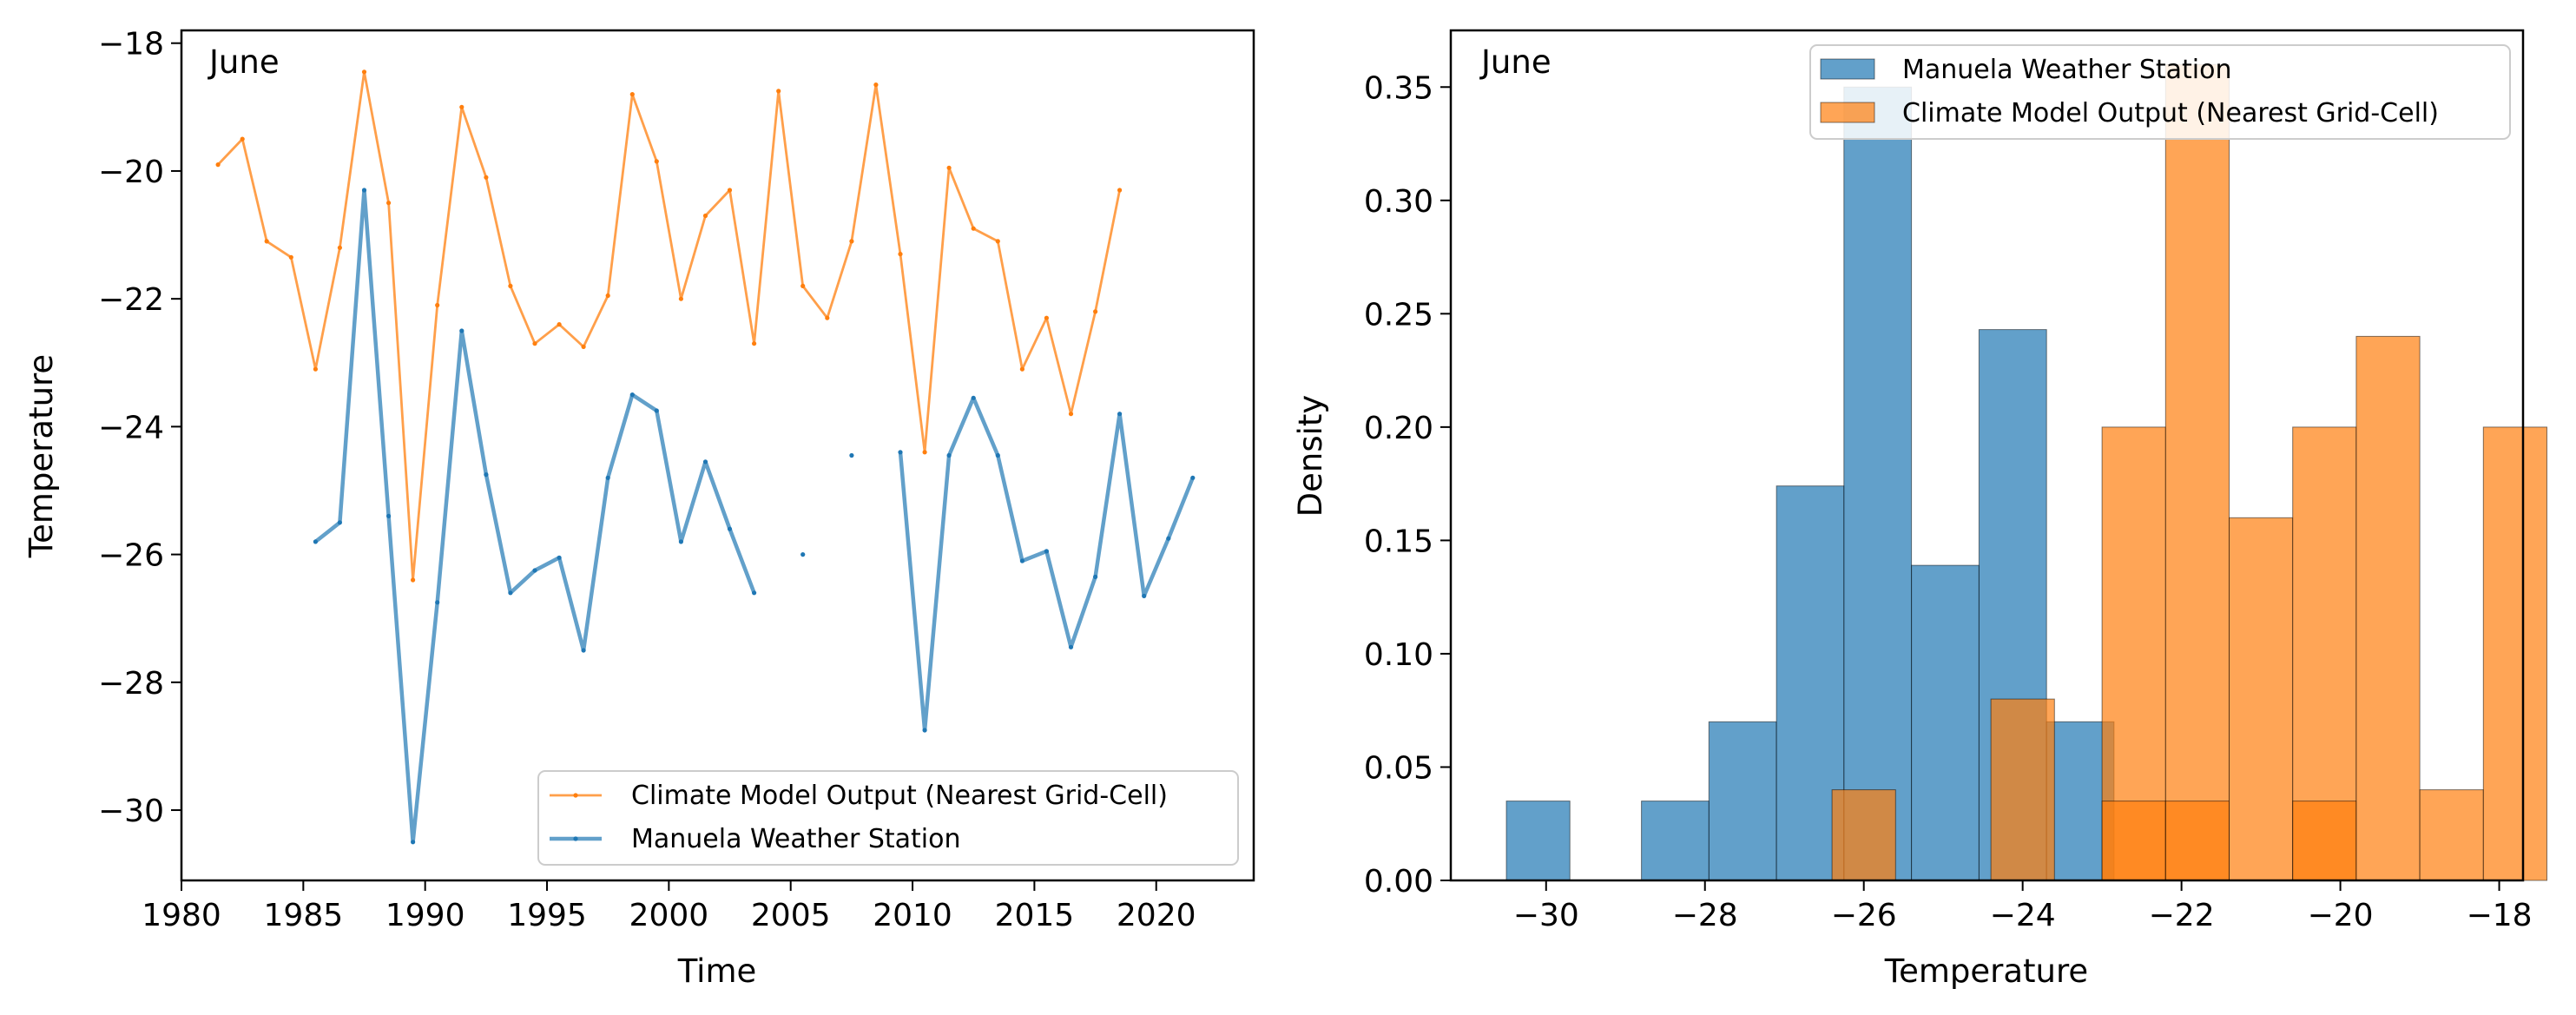 This screenshot has height=1015, width=2576. Describe the element at coordinates (1398, 655) in the screenshot. I see `right-y-tick-label: 0.10` at that location.